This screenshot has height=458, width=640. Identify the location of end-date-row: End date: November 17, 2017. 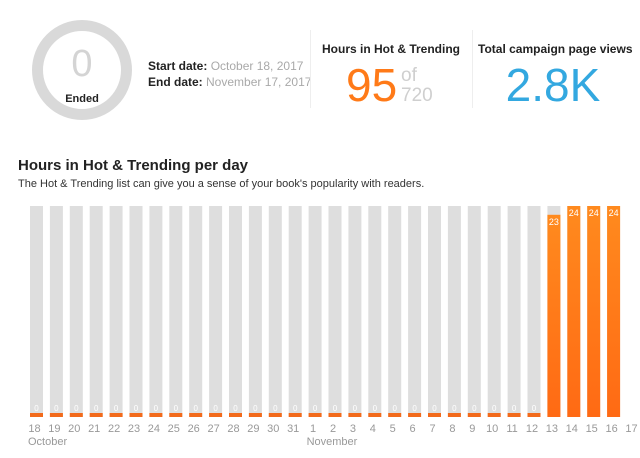
(229, 82).